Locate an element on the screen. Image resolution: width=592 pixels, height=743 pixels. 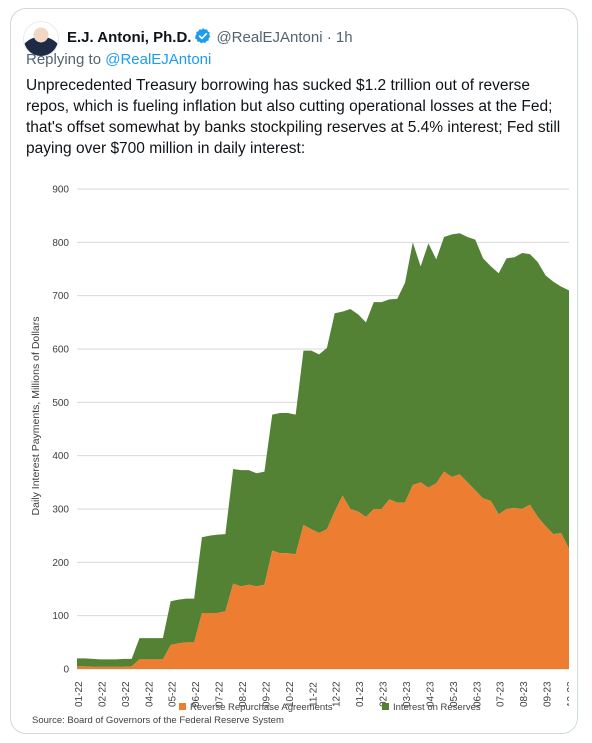
y-tick-label: 700 is located at coordinates (60, 296).